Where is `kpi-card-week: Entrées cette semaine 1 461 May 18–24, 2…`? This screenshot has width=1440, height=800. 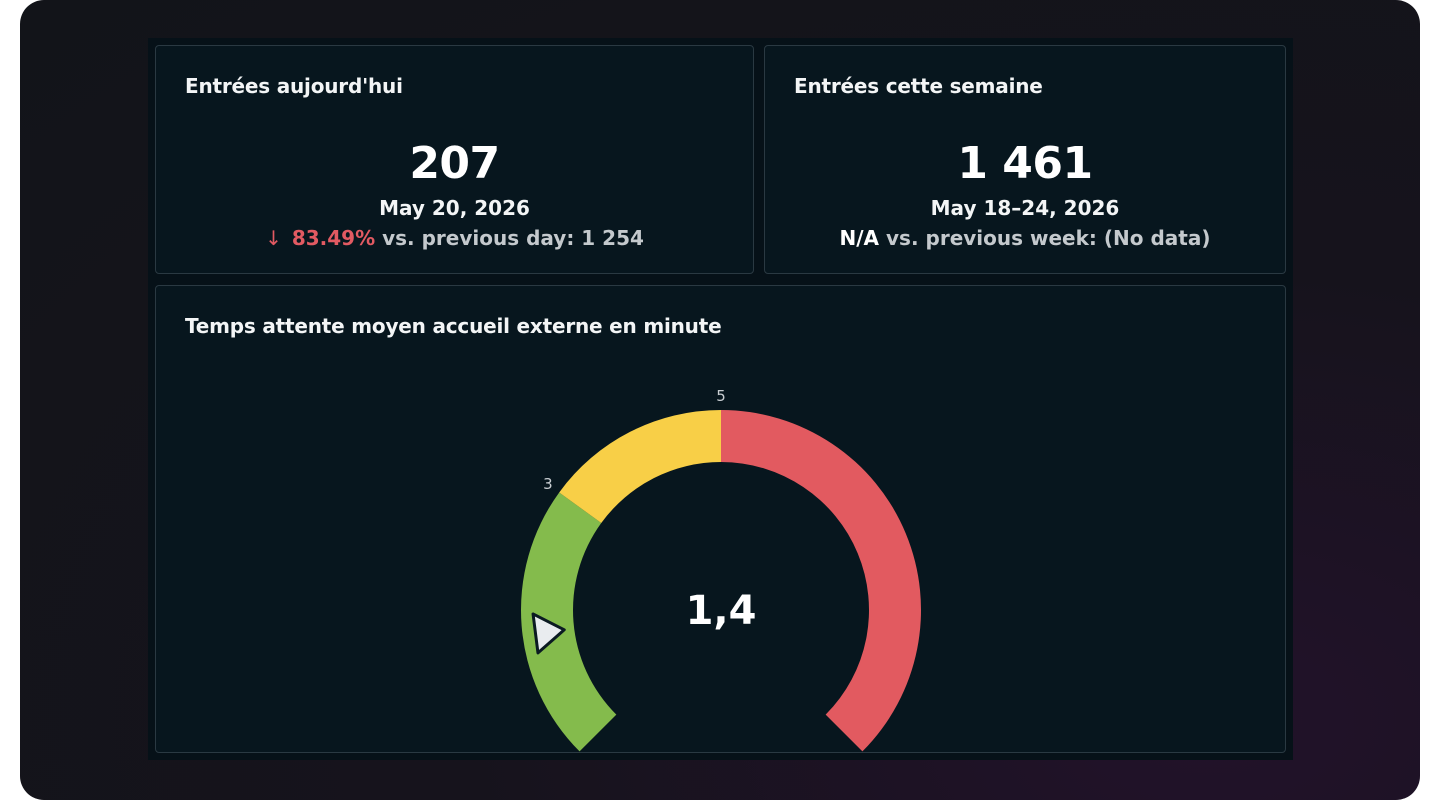
kpi-card-week: Entrées cette semaine 1 461 May 18–24, 2… is located at coordinates (1025, 159).